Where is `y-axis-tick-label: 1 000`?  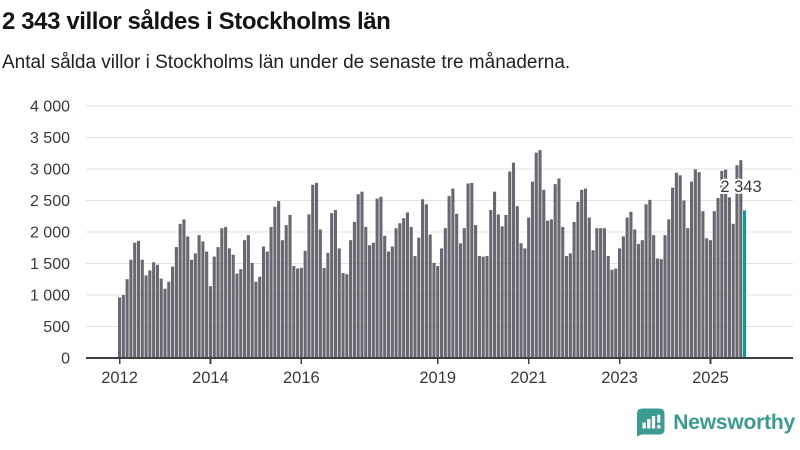
y-axis-tick-label: 1 000 is located at coordinates (50, 296).